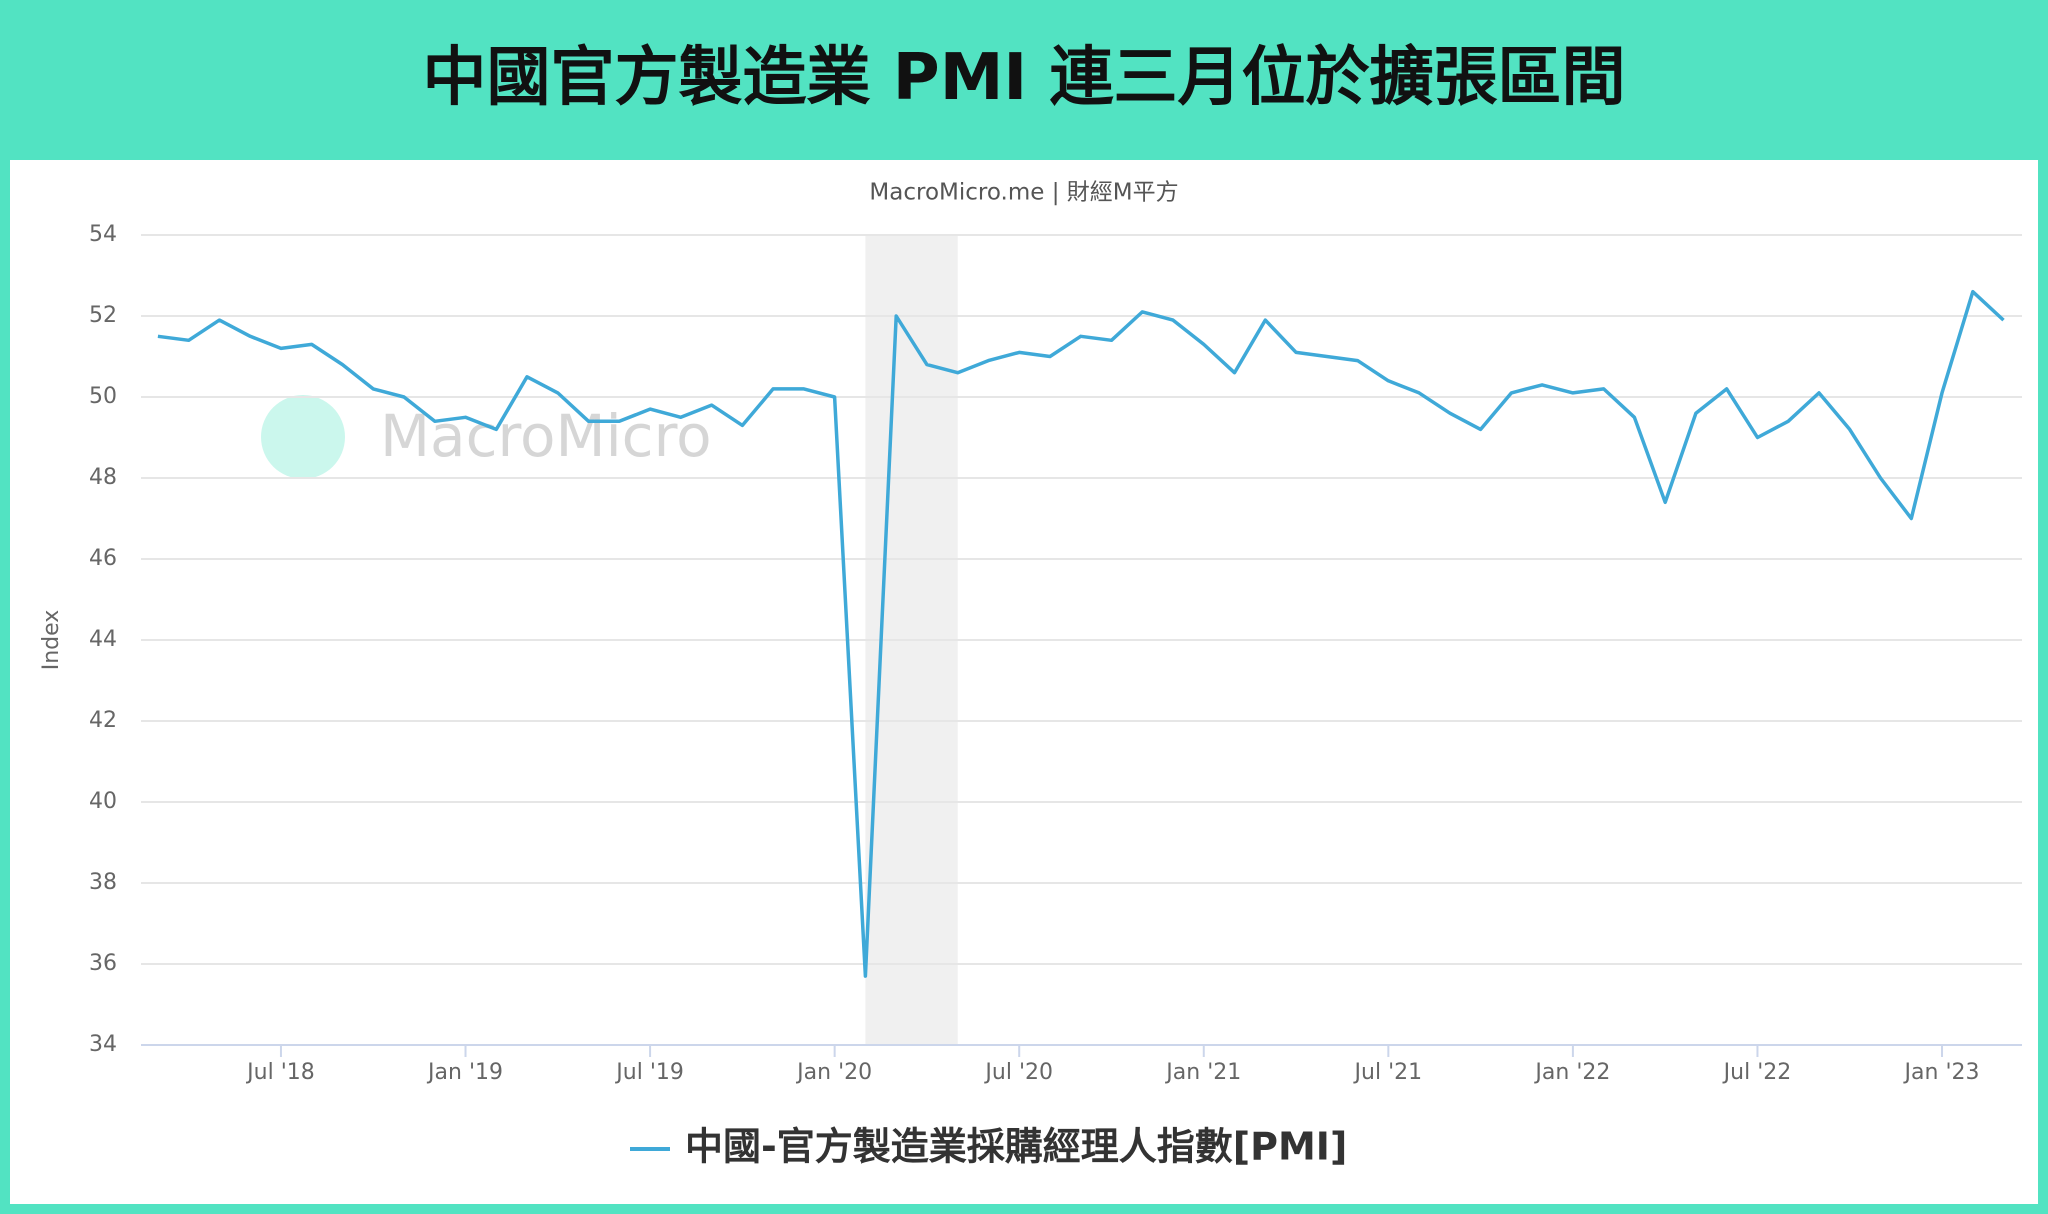 The width and height of the screenshot is (2048, 1214). Describe the element at coordinates (103, 882) in the screenshot. I see `y-tick-label: 38` at that location.